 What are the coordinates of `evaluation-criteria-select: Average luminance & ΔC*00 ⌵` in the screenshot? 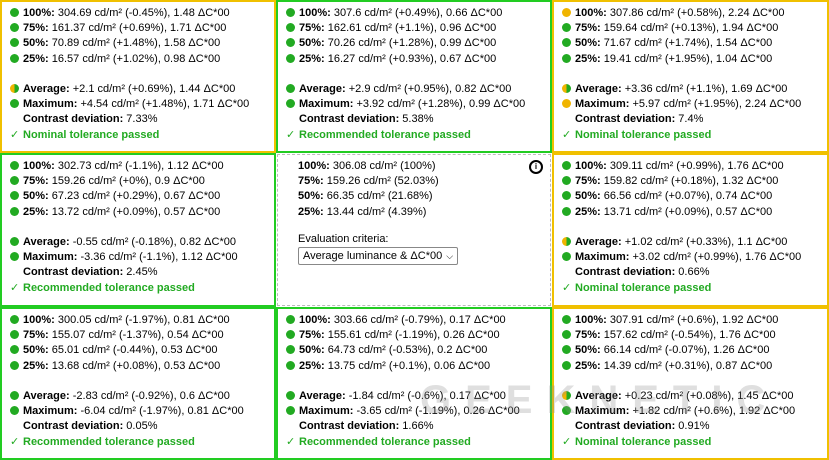 It's located at (378, 255).